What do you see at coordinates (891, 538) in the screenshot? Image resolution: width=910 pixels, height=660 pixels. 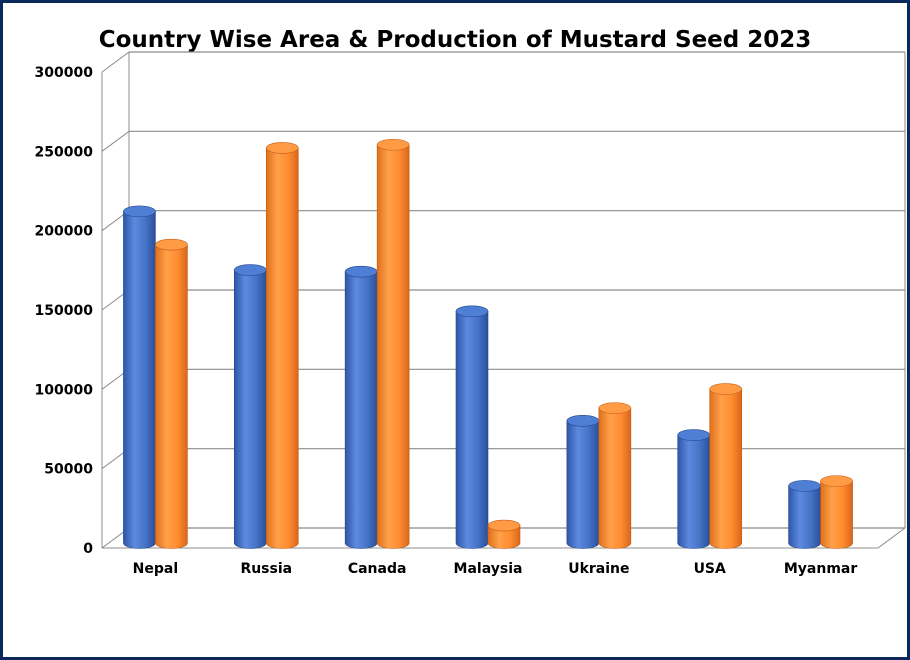 I see `floor-edge` at bounding box center [891, 538].